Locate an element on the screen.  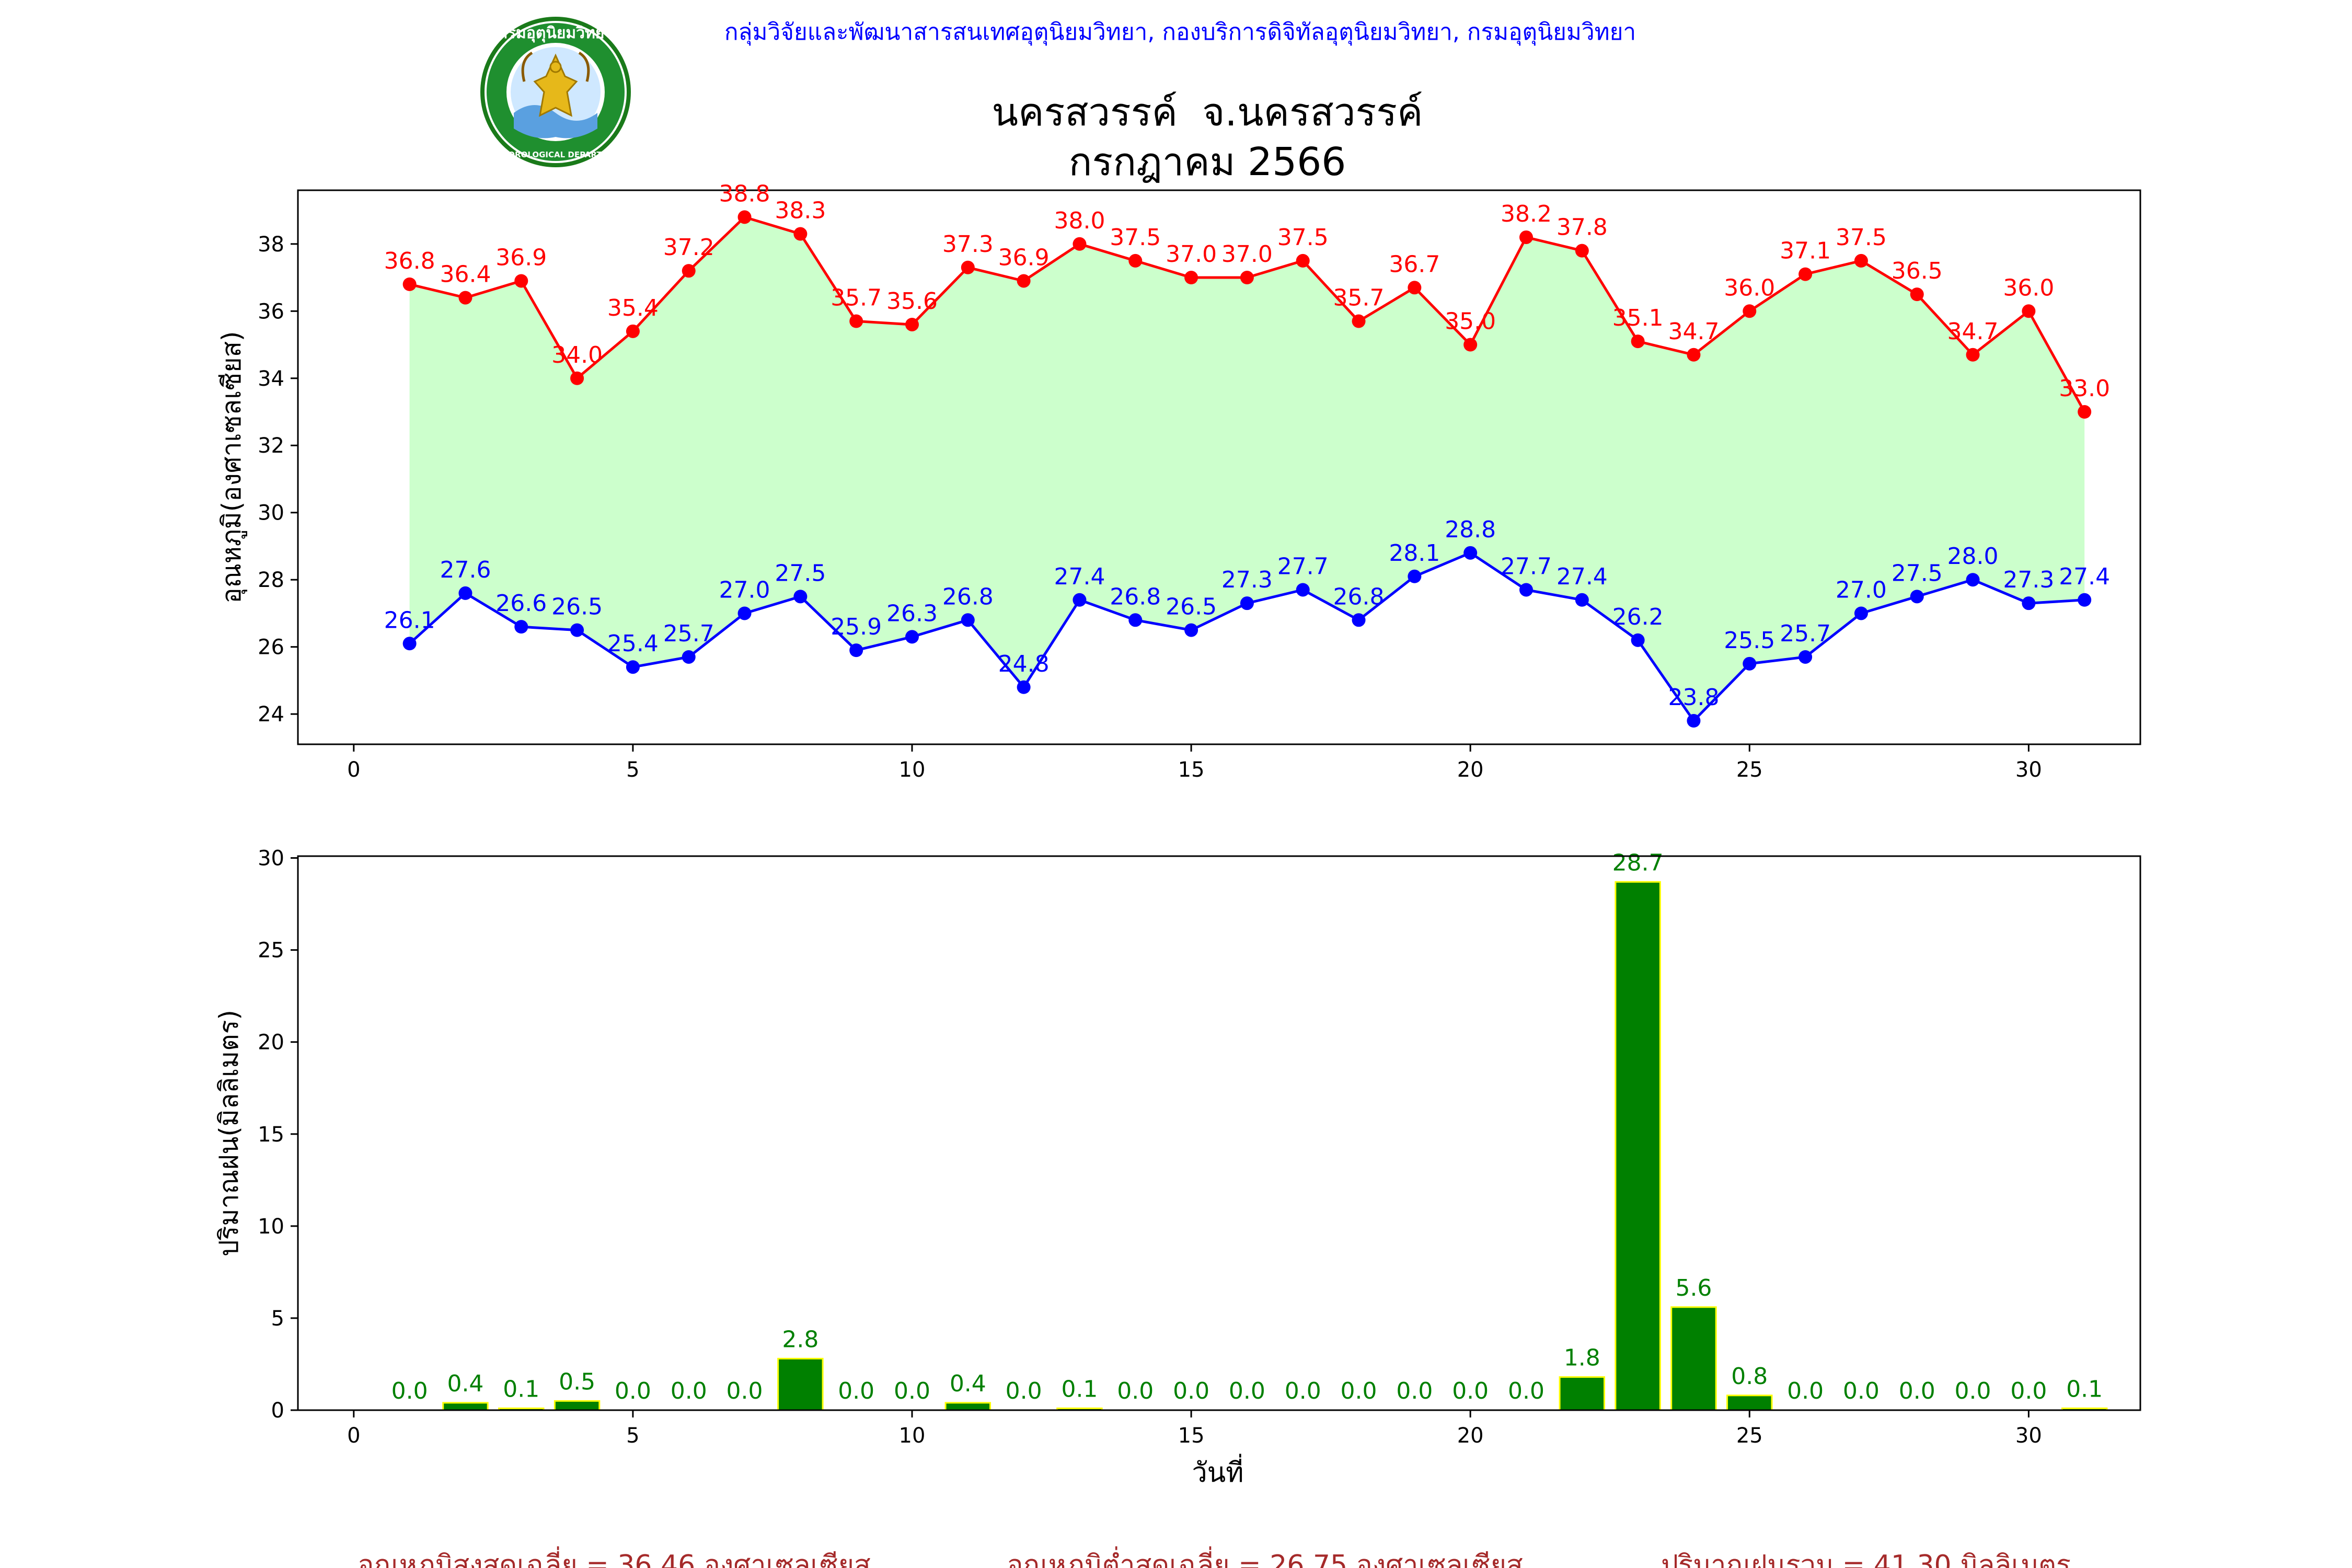
temperature-x-tick-label: 15 is located at coordinates (1191, 770).